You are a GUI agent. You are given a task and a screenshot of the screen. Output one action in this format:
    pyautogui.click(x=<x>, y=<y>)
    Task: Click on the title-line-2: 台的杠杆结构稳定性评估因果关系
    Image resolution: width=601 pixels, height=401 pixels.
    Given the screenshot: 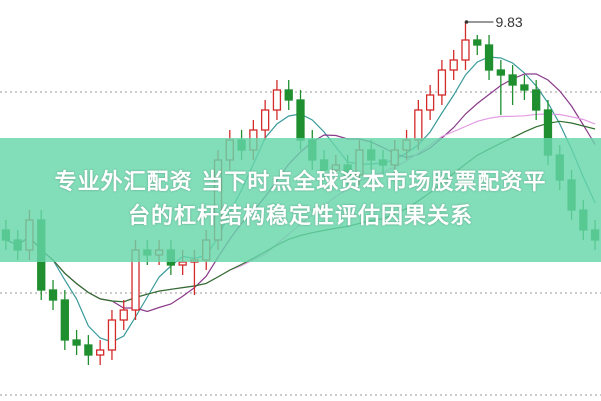 What is the action you would take?
    pyautogui.click(x=300, y=216)
    